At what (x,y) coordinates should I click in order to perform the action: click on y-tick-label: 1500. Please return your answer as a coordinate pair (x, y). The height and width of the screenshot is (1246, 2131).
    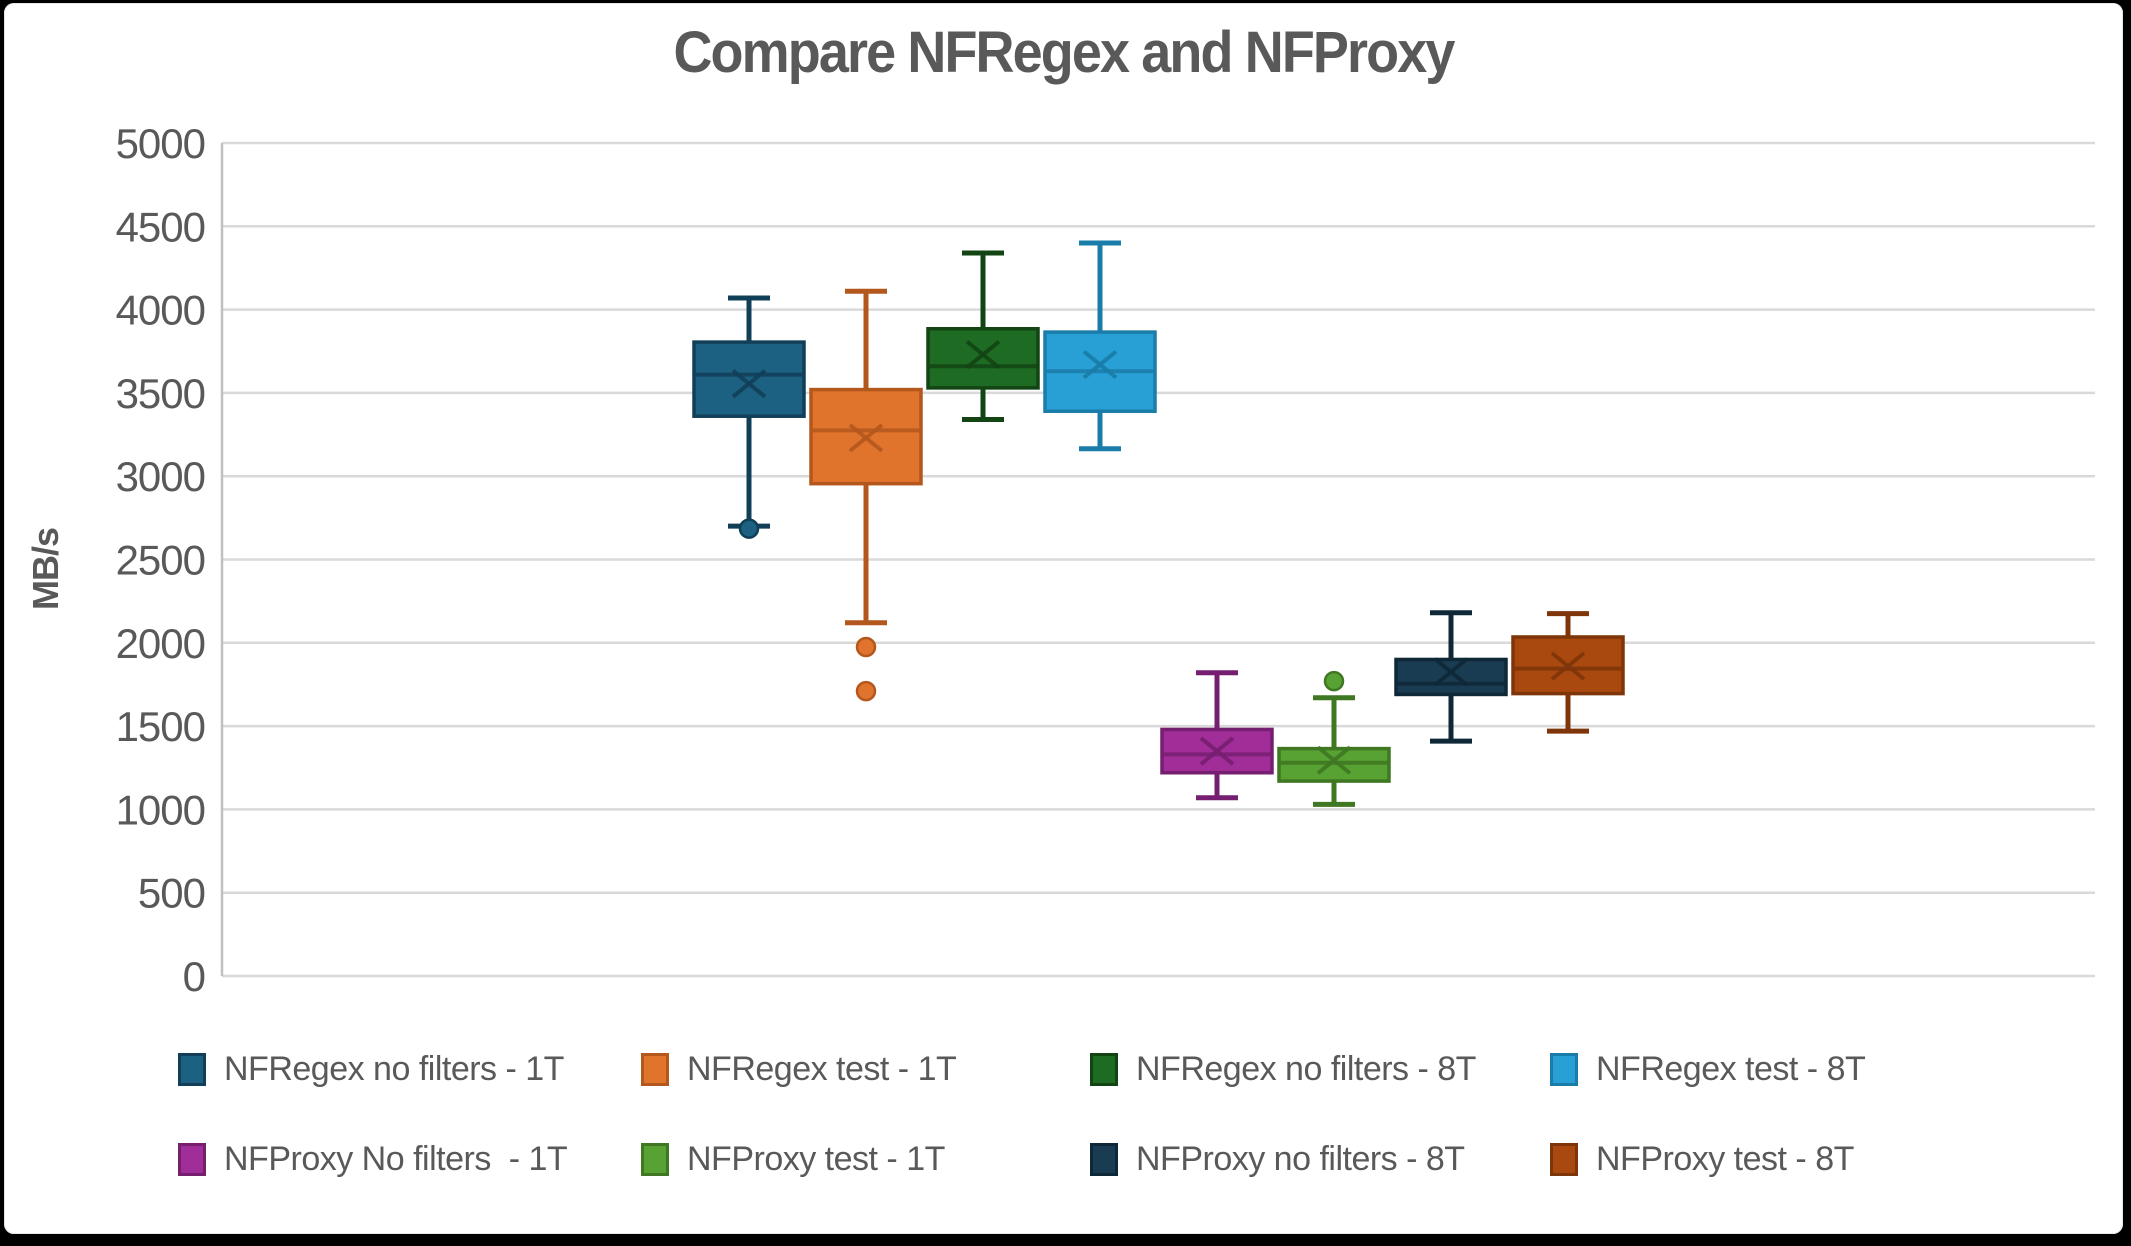
    Looking at the image, I should click on (160, 726).